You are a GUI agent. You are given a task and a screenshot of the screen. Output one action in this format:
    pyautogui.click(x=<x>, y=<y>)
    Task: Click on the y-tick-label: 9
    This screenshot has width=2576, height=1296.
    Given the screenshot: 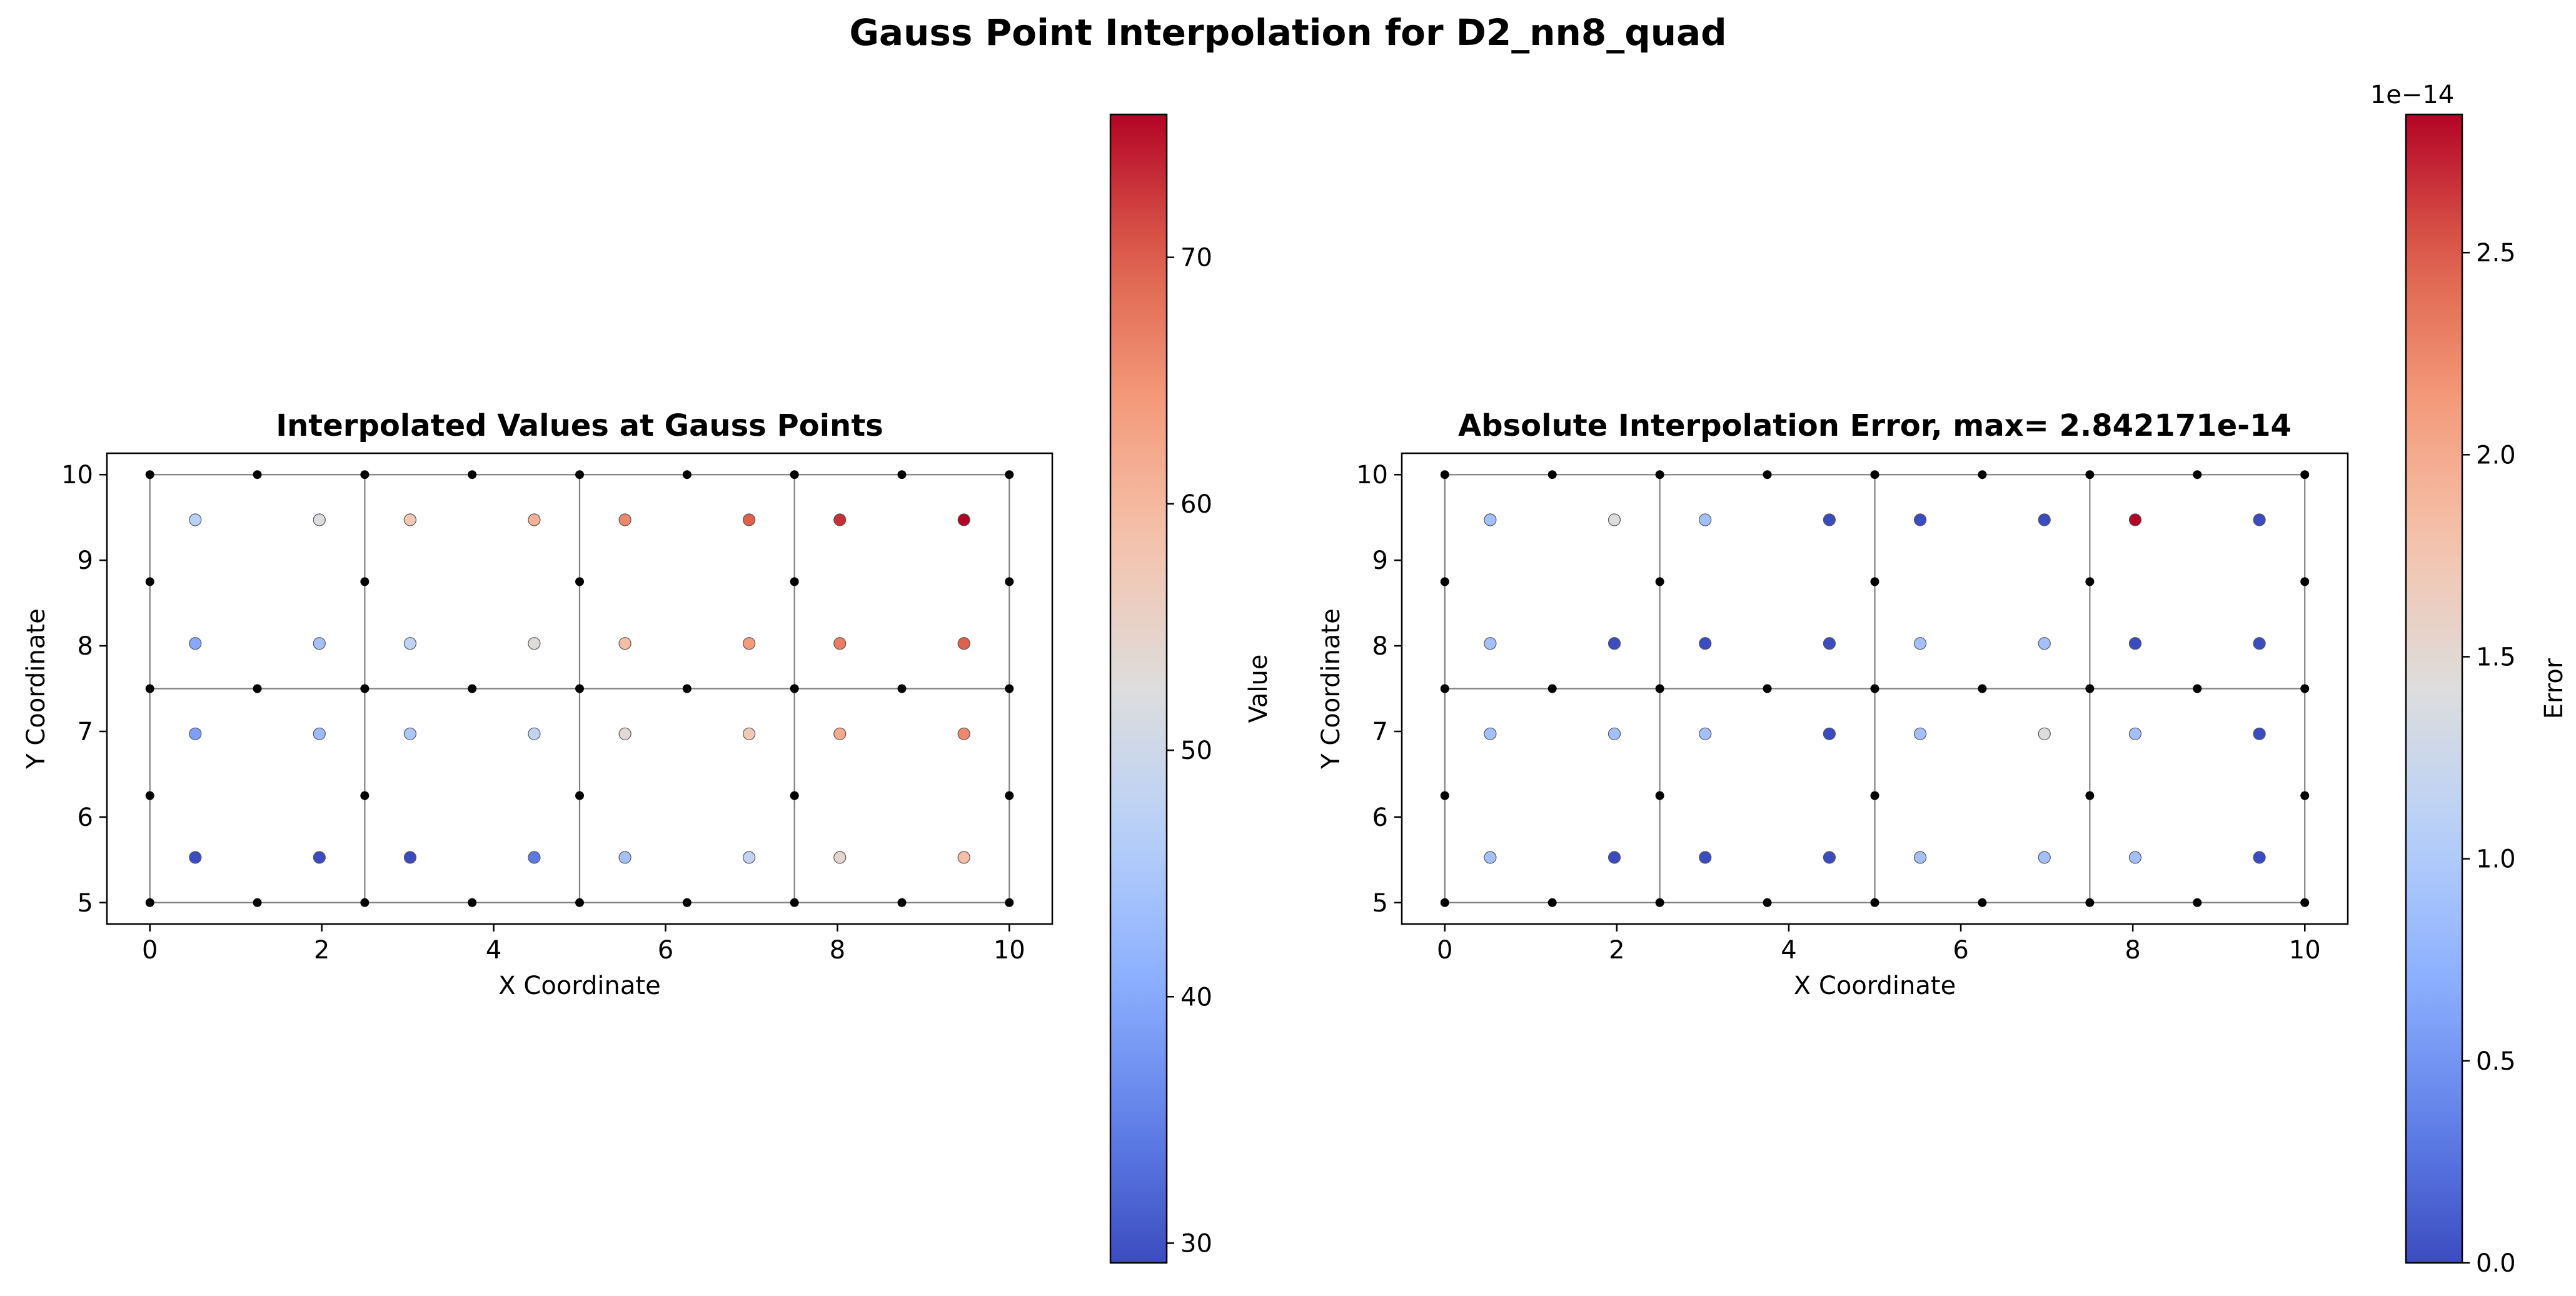 What is the action you would take?
    pyautogui.click(x=85, y=560)
    